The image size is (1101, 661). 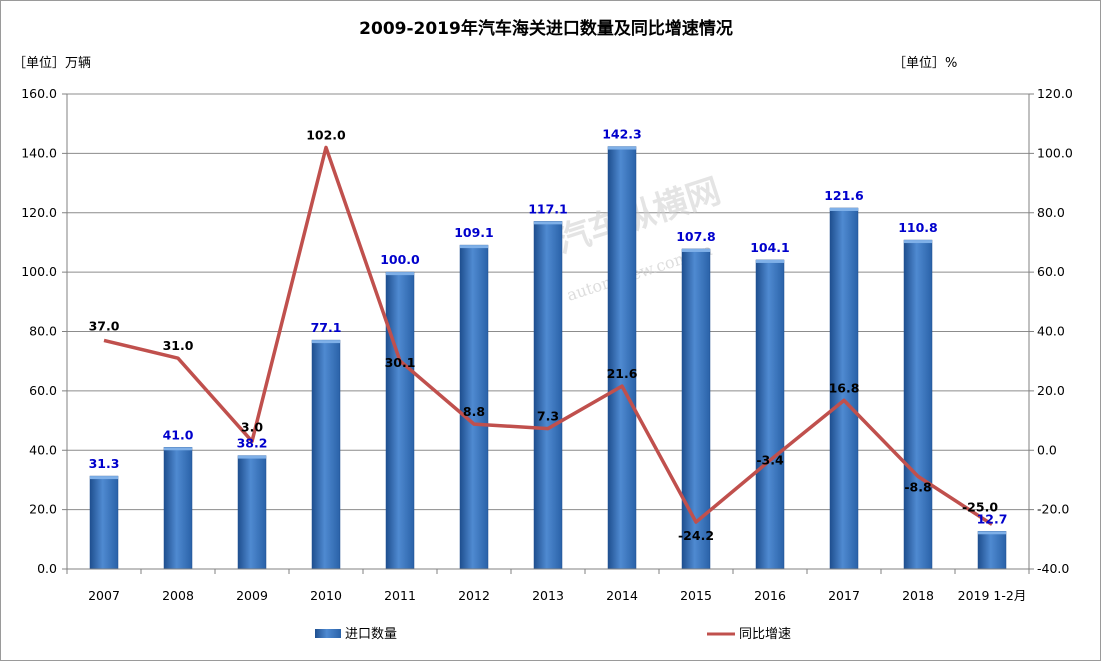 I want to click on bar-value-label: 110.8, so click(x=918, y=227).